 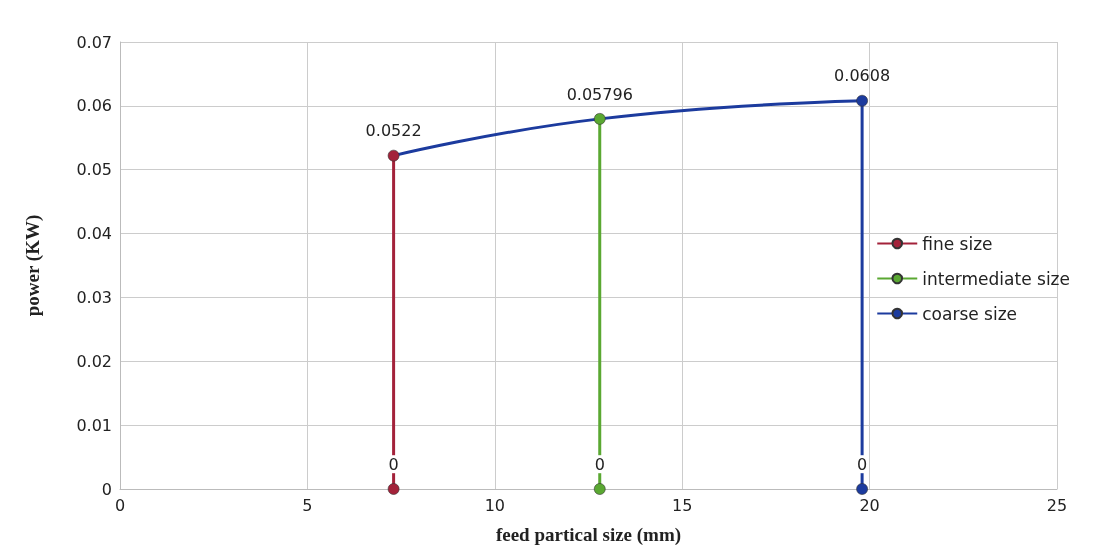 I want to click on y-tick-label: 0.06, so click(x=94, y=106).